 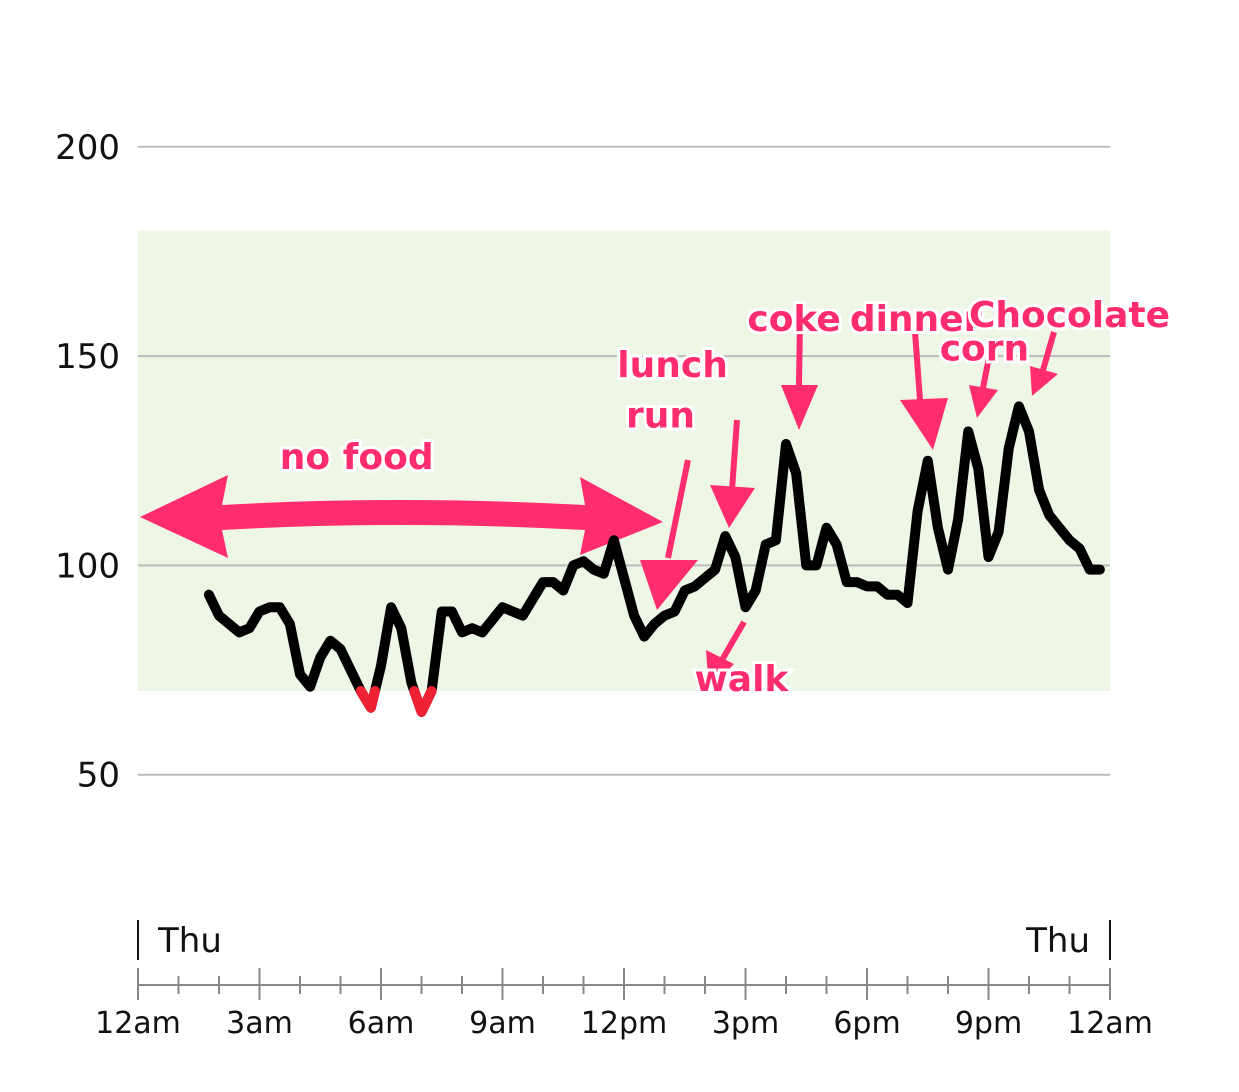 I want to click on chocolate-arrow, so click(x=1048, y=351).